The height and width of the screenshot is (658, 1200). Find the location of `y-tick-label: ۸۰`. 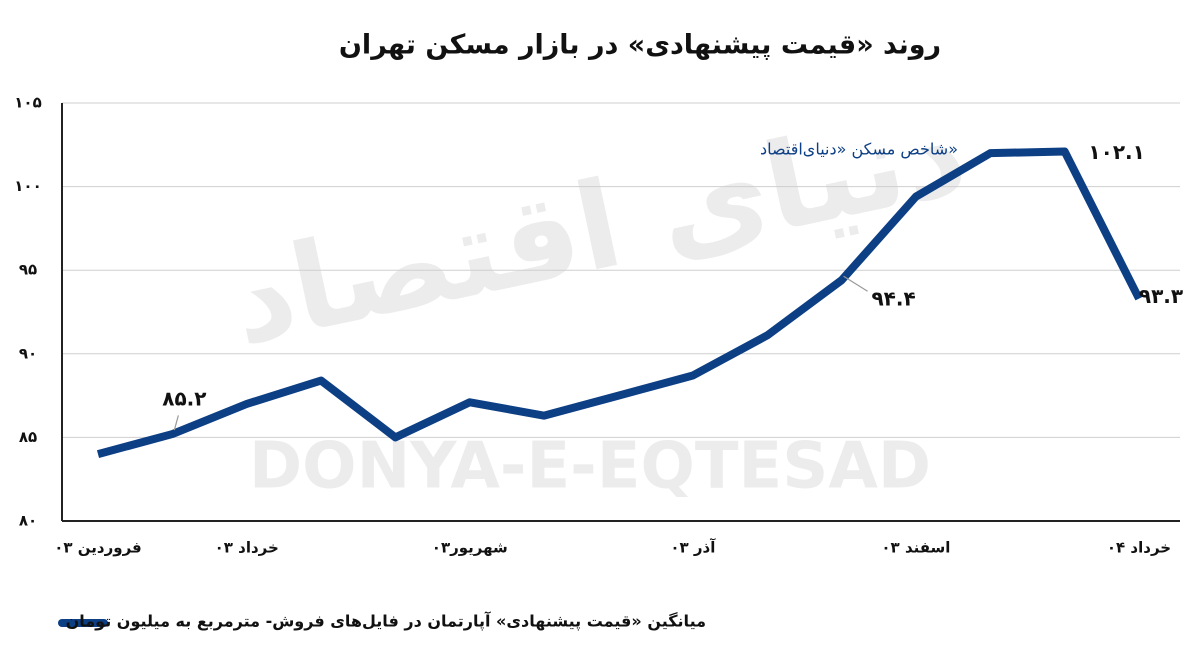

y-tick-label: ۸۰ is located at coordinates (28, 521).